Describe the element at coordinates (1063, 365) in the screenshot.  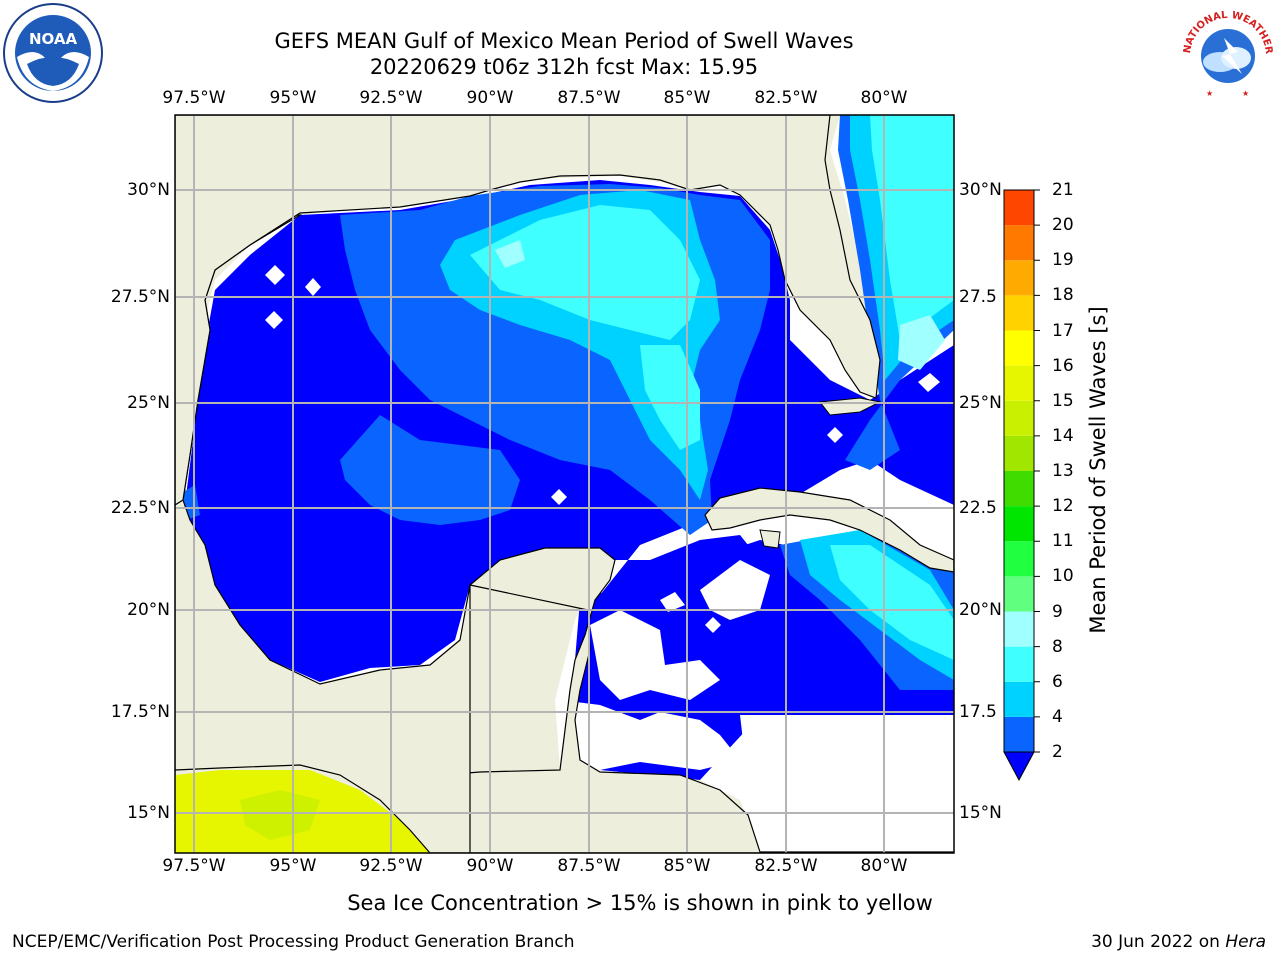
I see `colorbar-tick-label: 16` at that location.